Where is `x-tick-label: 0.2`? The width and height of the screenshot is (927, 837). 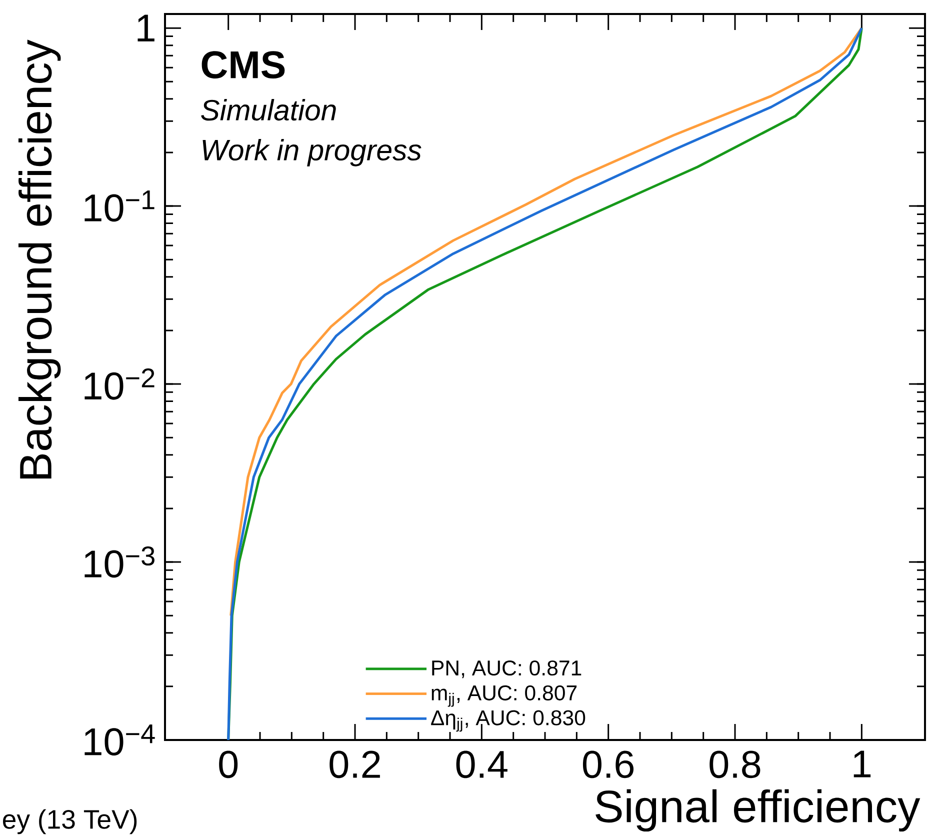
x-tick-label: 0.2 is located at coordinates (355, 764).